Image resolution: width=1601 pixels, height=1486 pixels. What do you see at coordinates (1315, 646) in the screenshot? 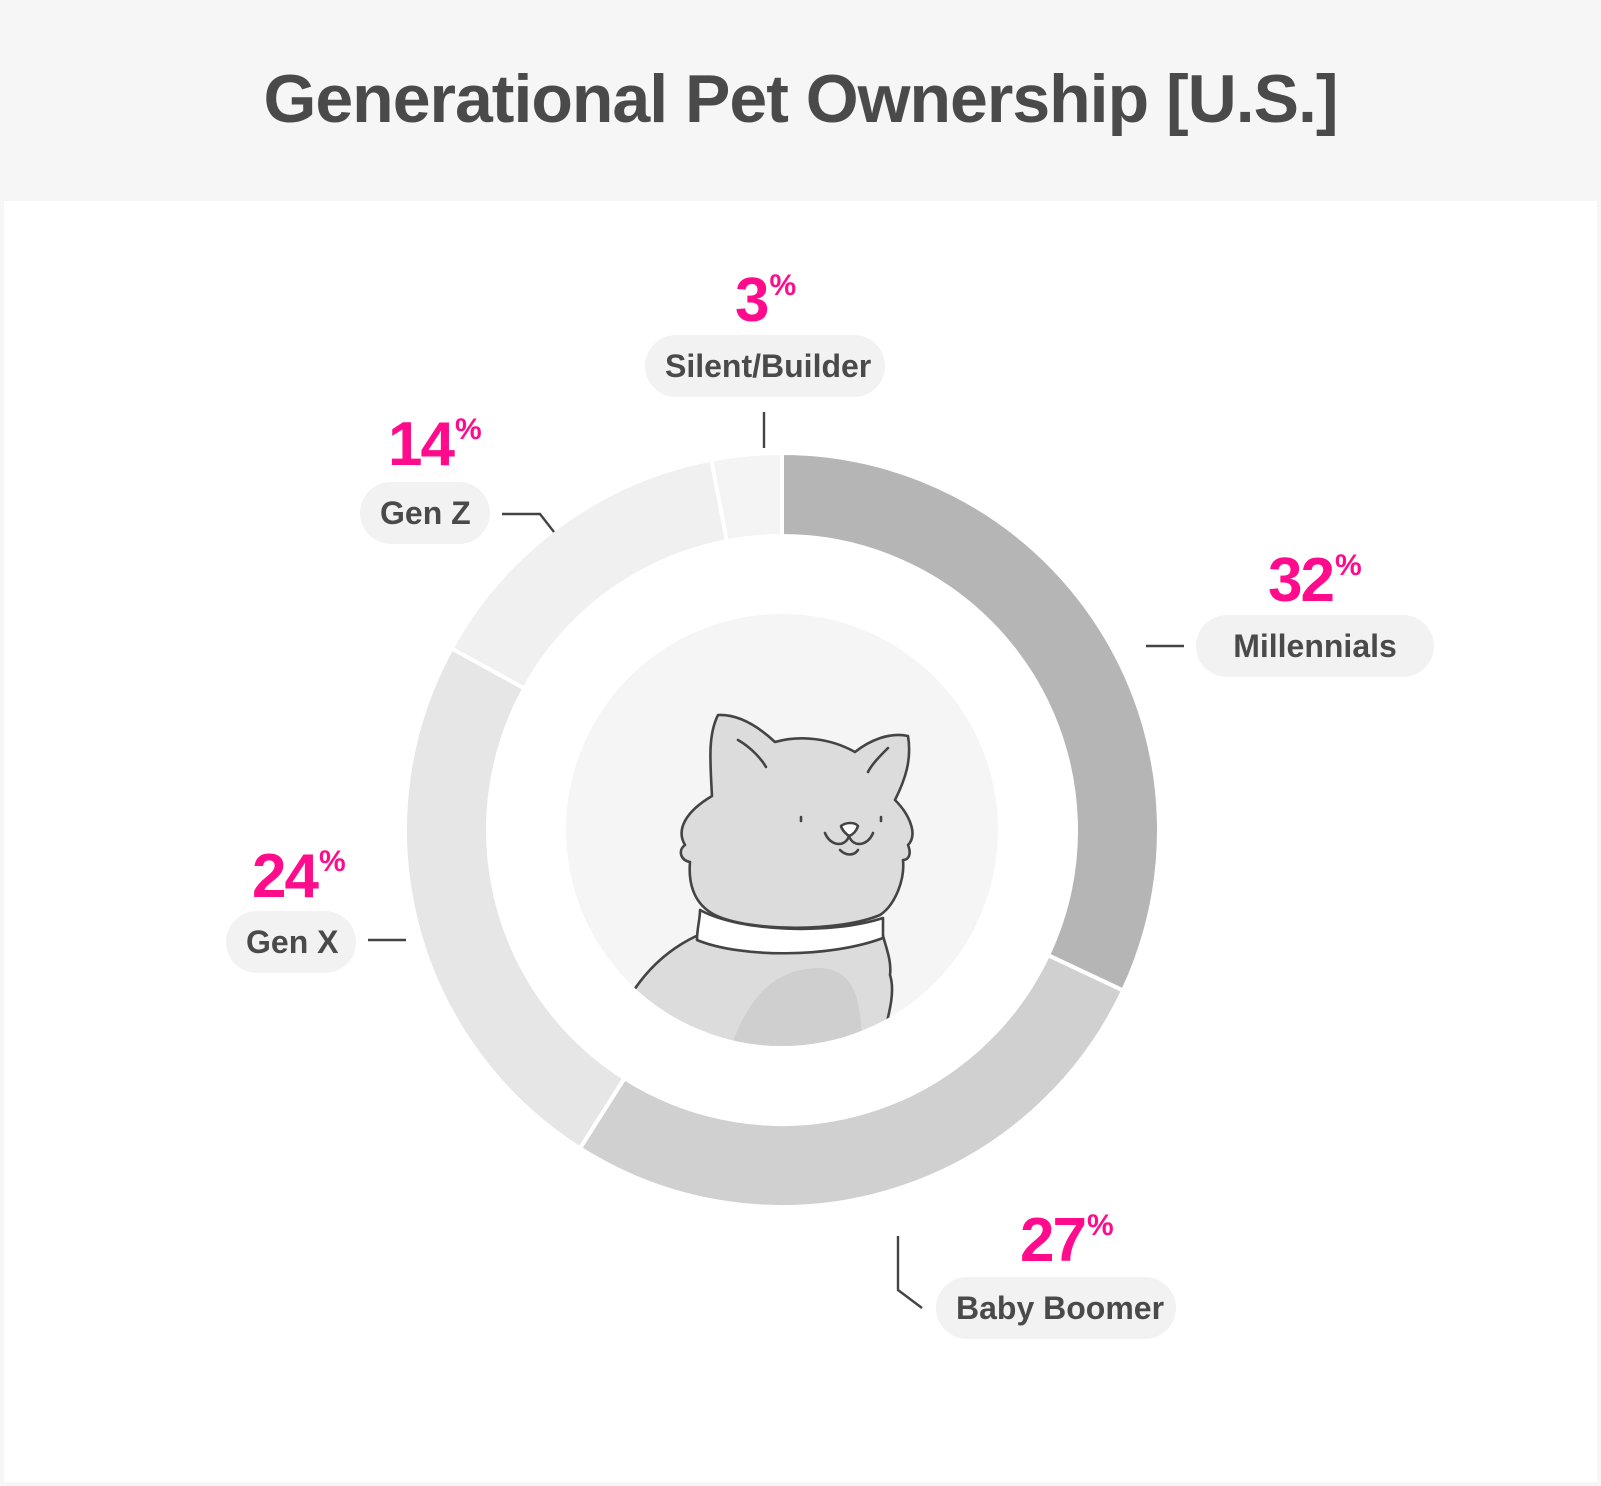
I see `millennials-label: Millennials` at bounding box center [1315, 646].